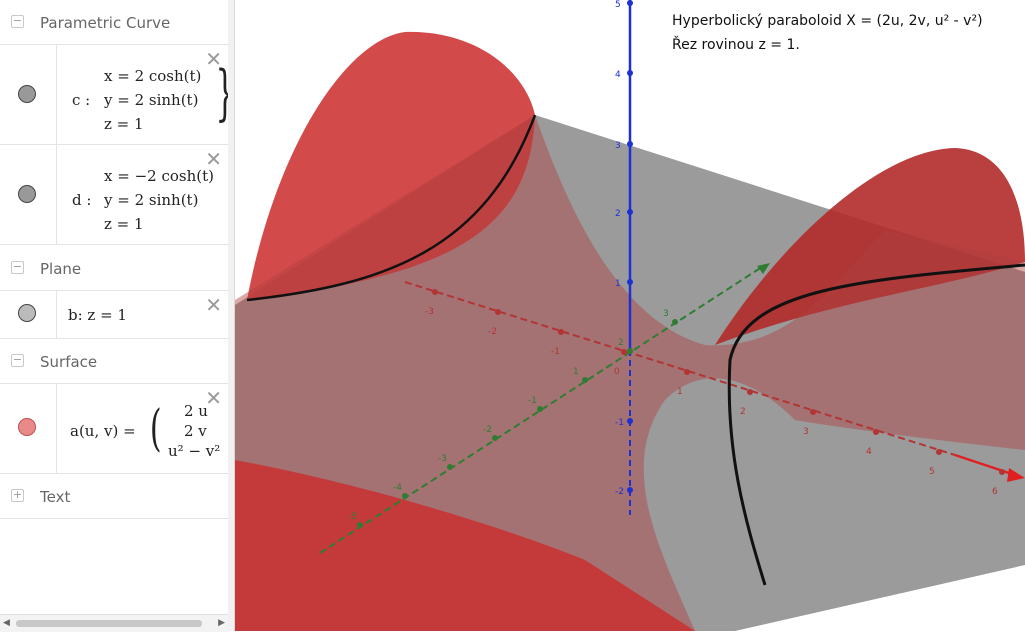 The height and width of the screenshot is (635, 1025). What do you see at coordinates (61, 269) in the screenshot?
I see `group-label: Plane` at bounding box center [61, 269].